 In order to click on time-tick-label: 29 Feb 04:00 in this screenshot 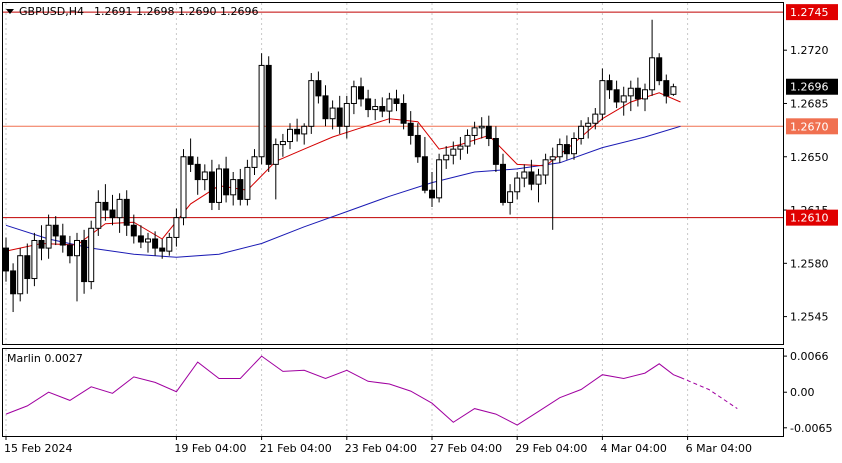, I will do `click(551, 448)`.